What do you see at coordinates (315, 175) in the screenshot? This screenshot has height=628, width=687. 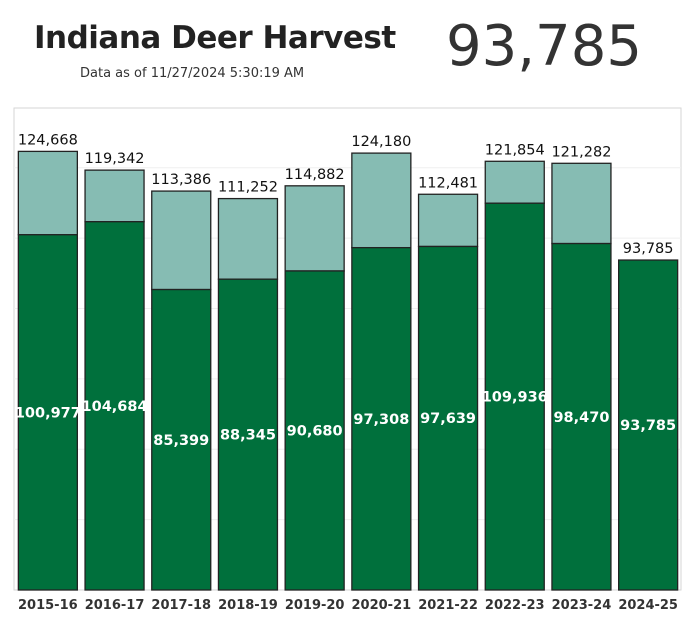 I see `total-label: 114,882` at bounding box center [315, 175].